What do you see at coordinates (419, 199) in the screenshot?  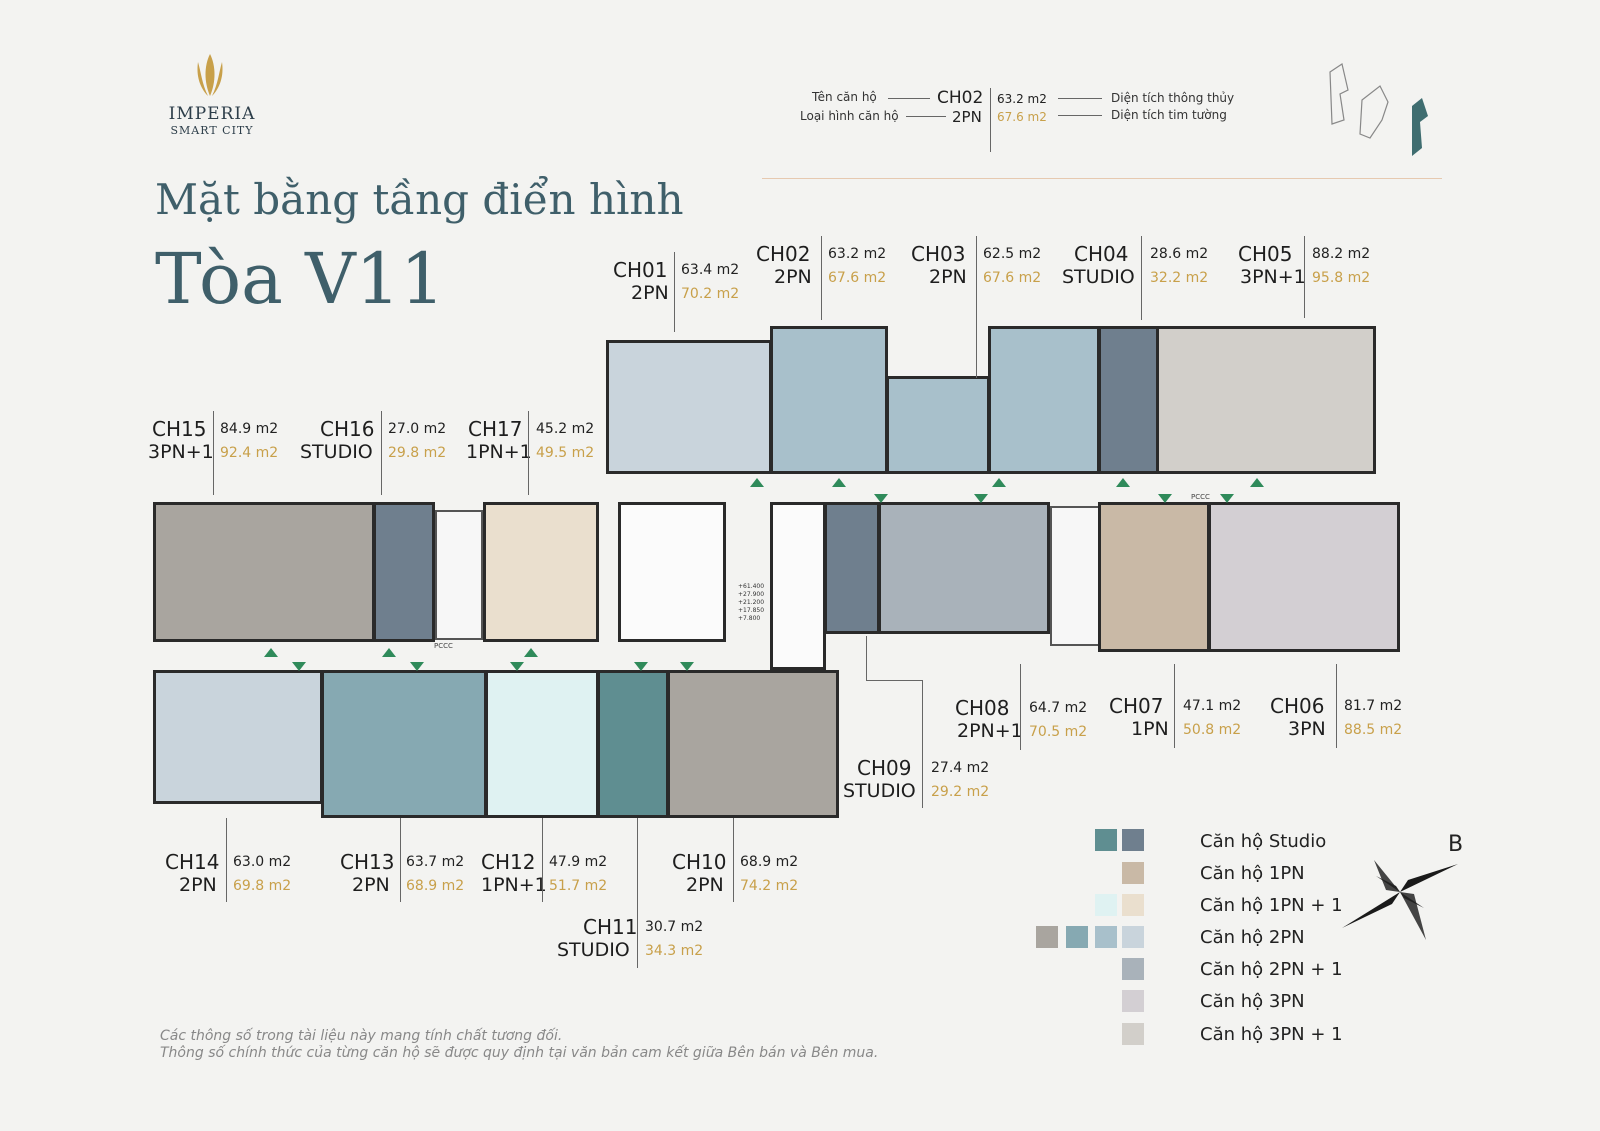 I see `page-title: Mặt bằng tầng điển hình` at bounding box center [419, 199].